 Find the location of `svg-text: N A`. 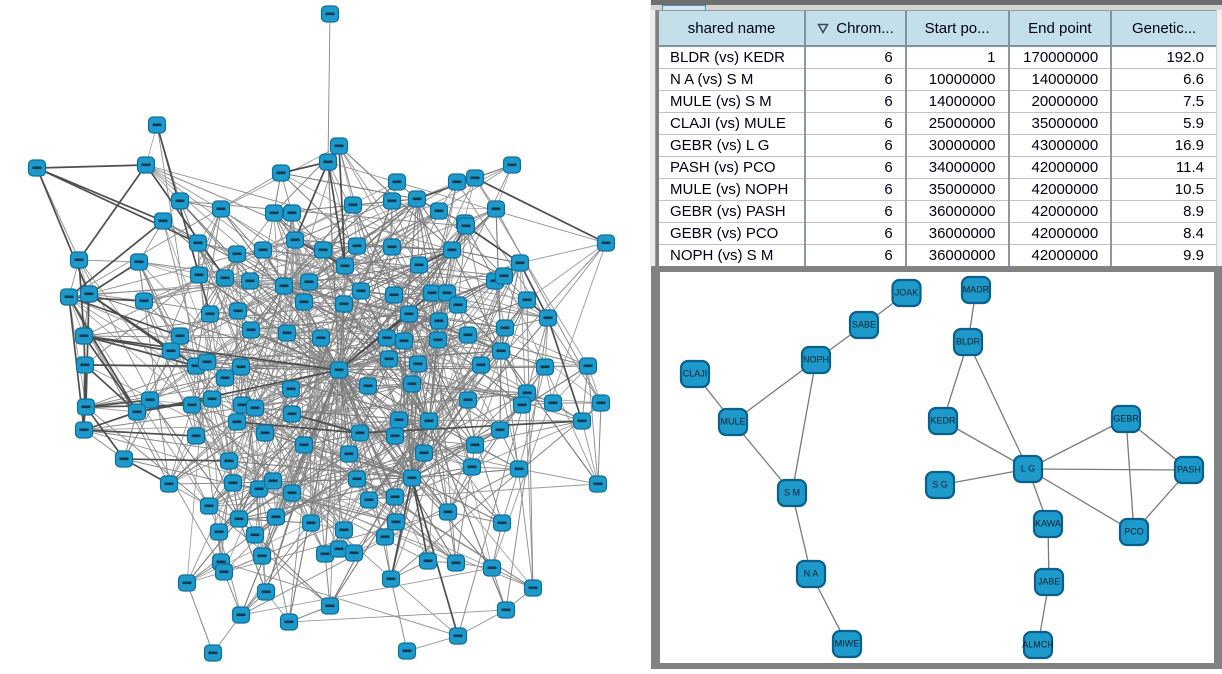

svg-text: N A is located at coordinates (811, 574).